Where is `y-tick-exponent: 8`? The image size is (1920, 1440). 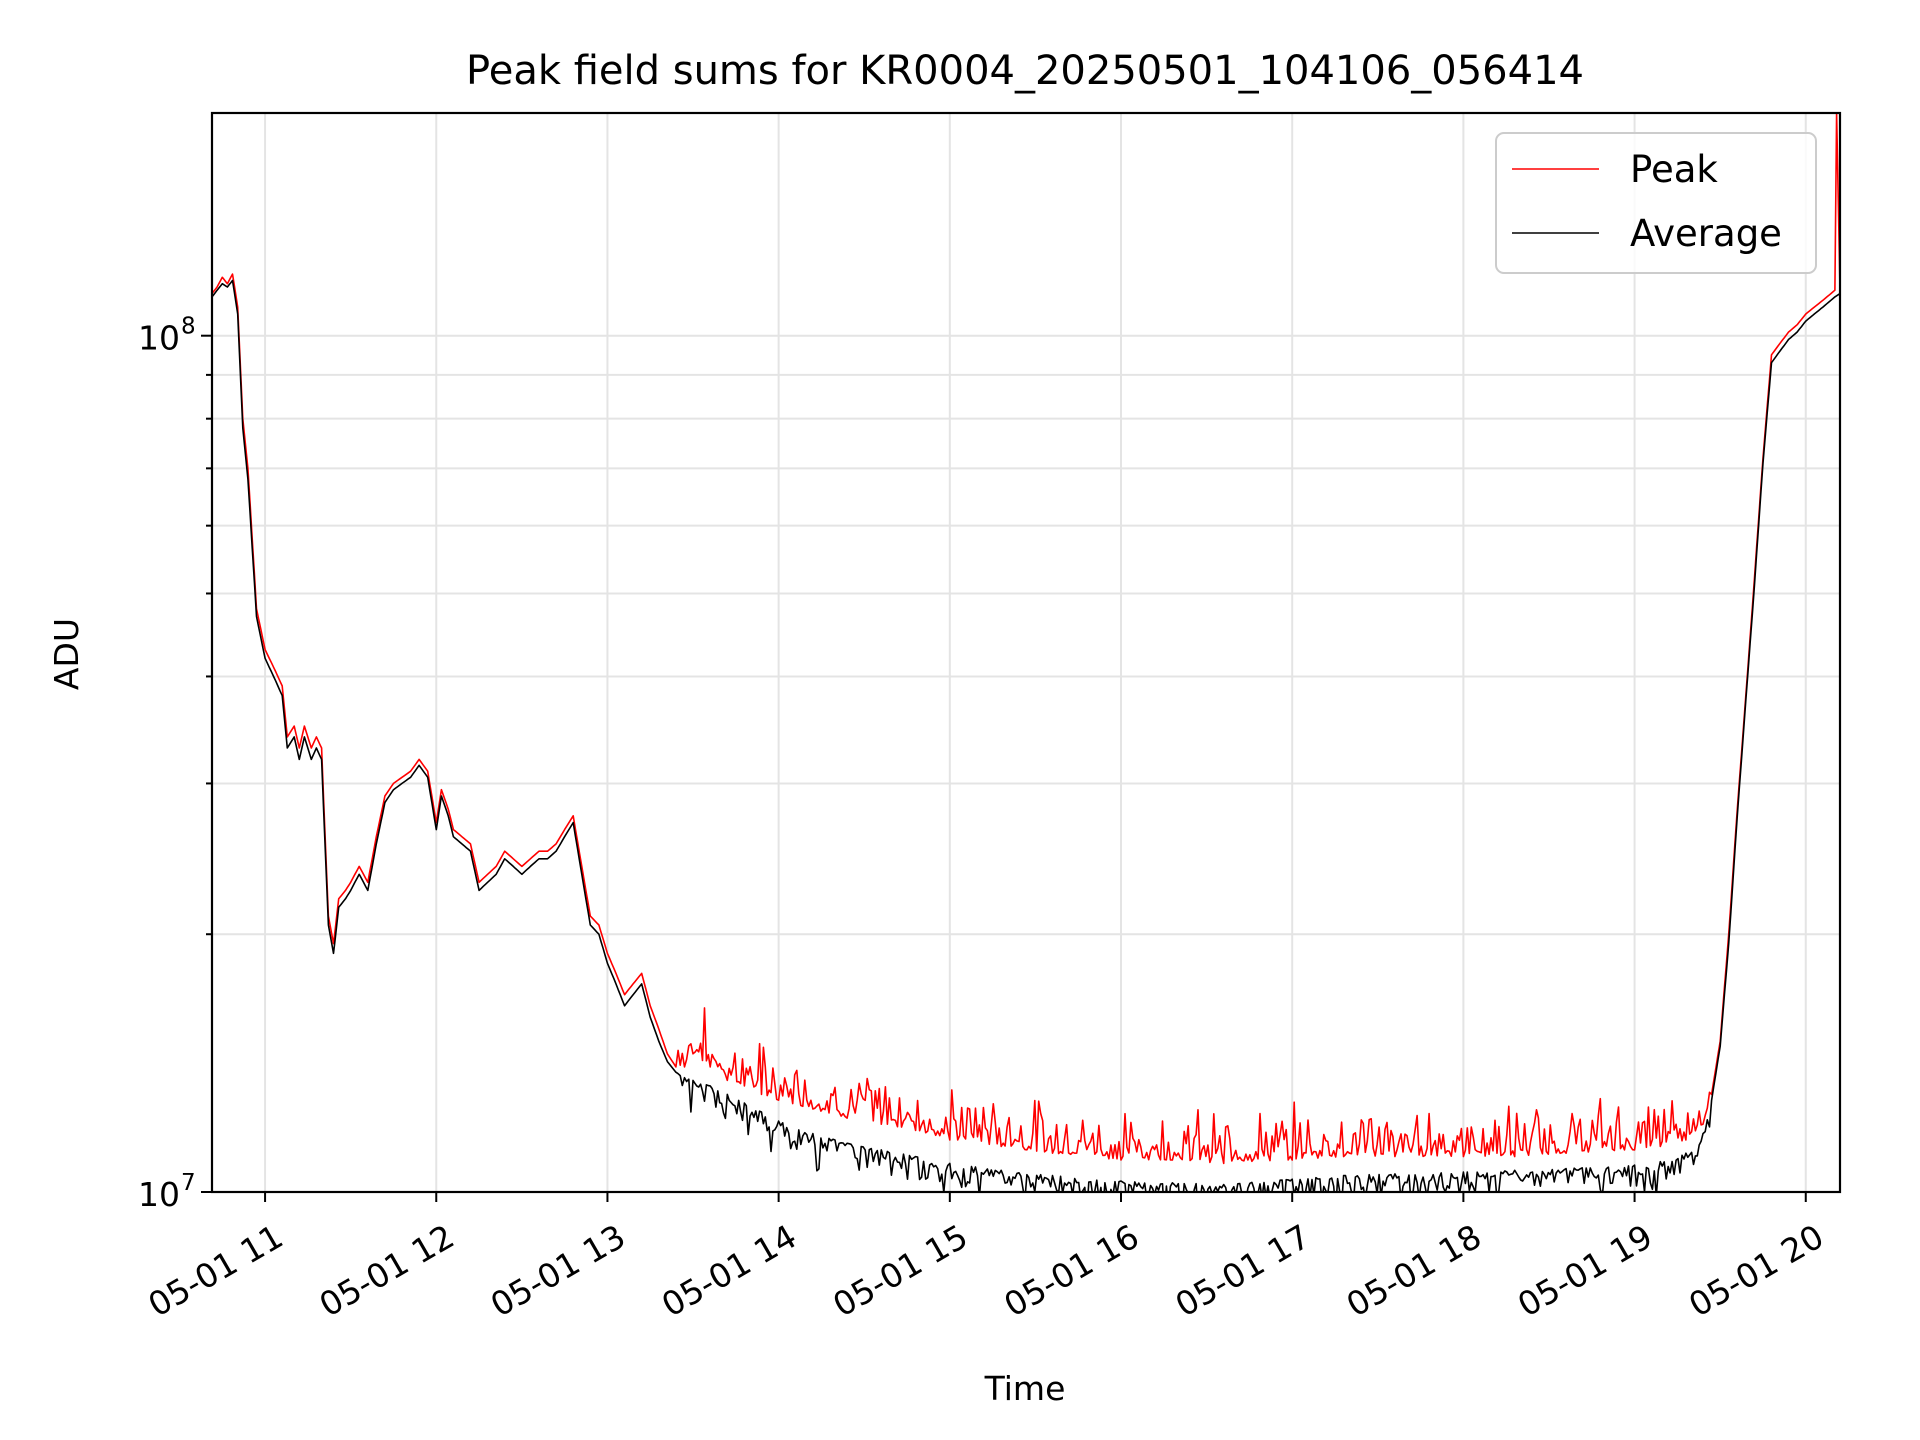
y-tick-exponent: 8 is located at coordinates (188, 327).